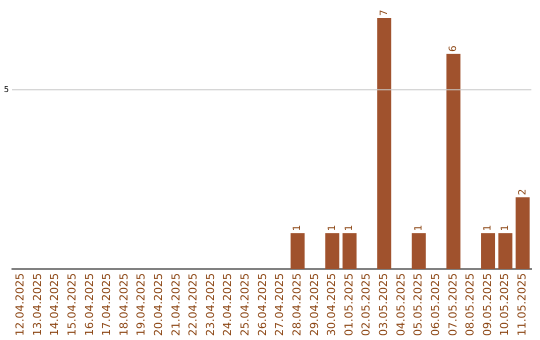 The height and width of the screenshot is (340, 540). What do you see at coordinates (454, 48) in the screenshot?
I see `data-label: 6` at bounding box center [454, 48].